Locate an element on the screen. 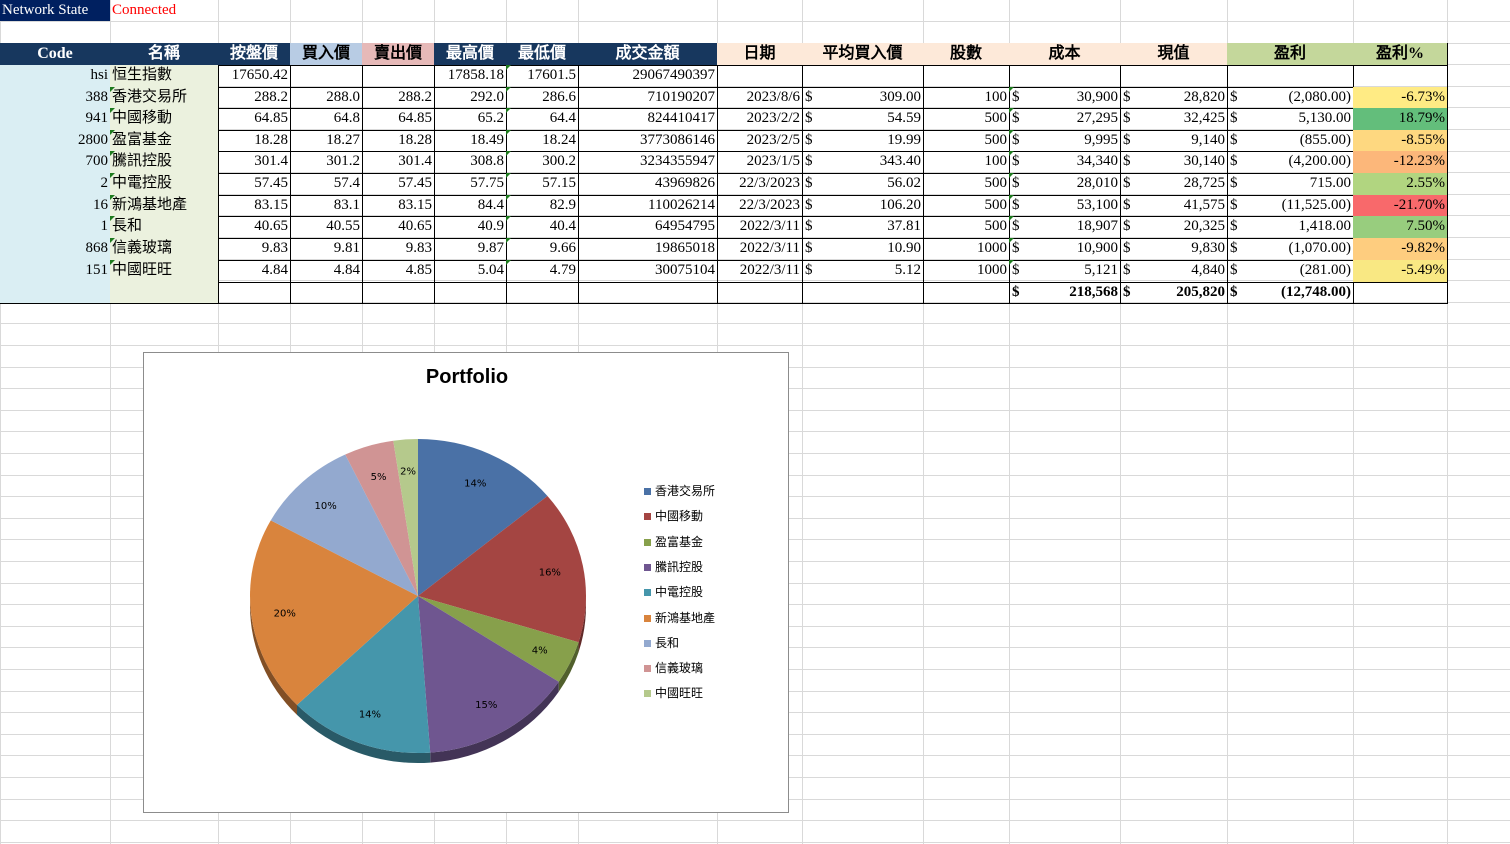  cell-r8-c8: 2022/3/11 is located at coordinates (760, 249).